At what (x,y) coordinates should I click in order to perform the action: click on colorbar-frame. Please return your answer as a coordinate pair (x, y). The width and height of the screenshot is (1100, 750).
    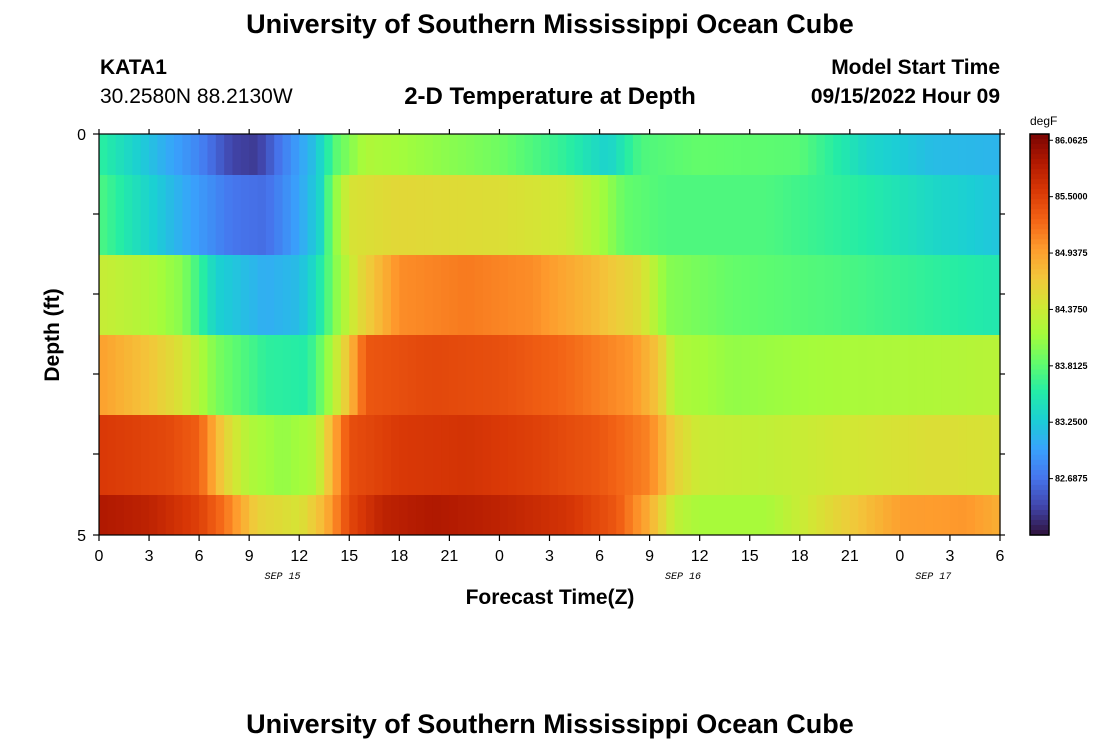
    Looking at the image, I should click on (1039, 334).